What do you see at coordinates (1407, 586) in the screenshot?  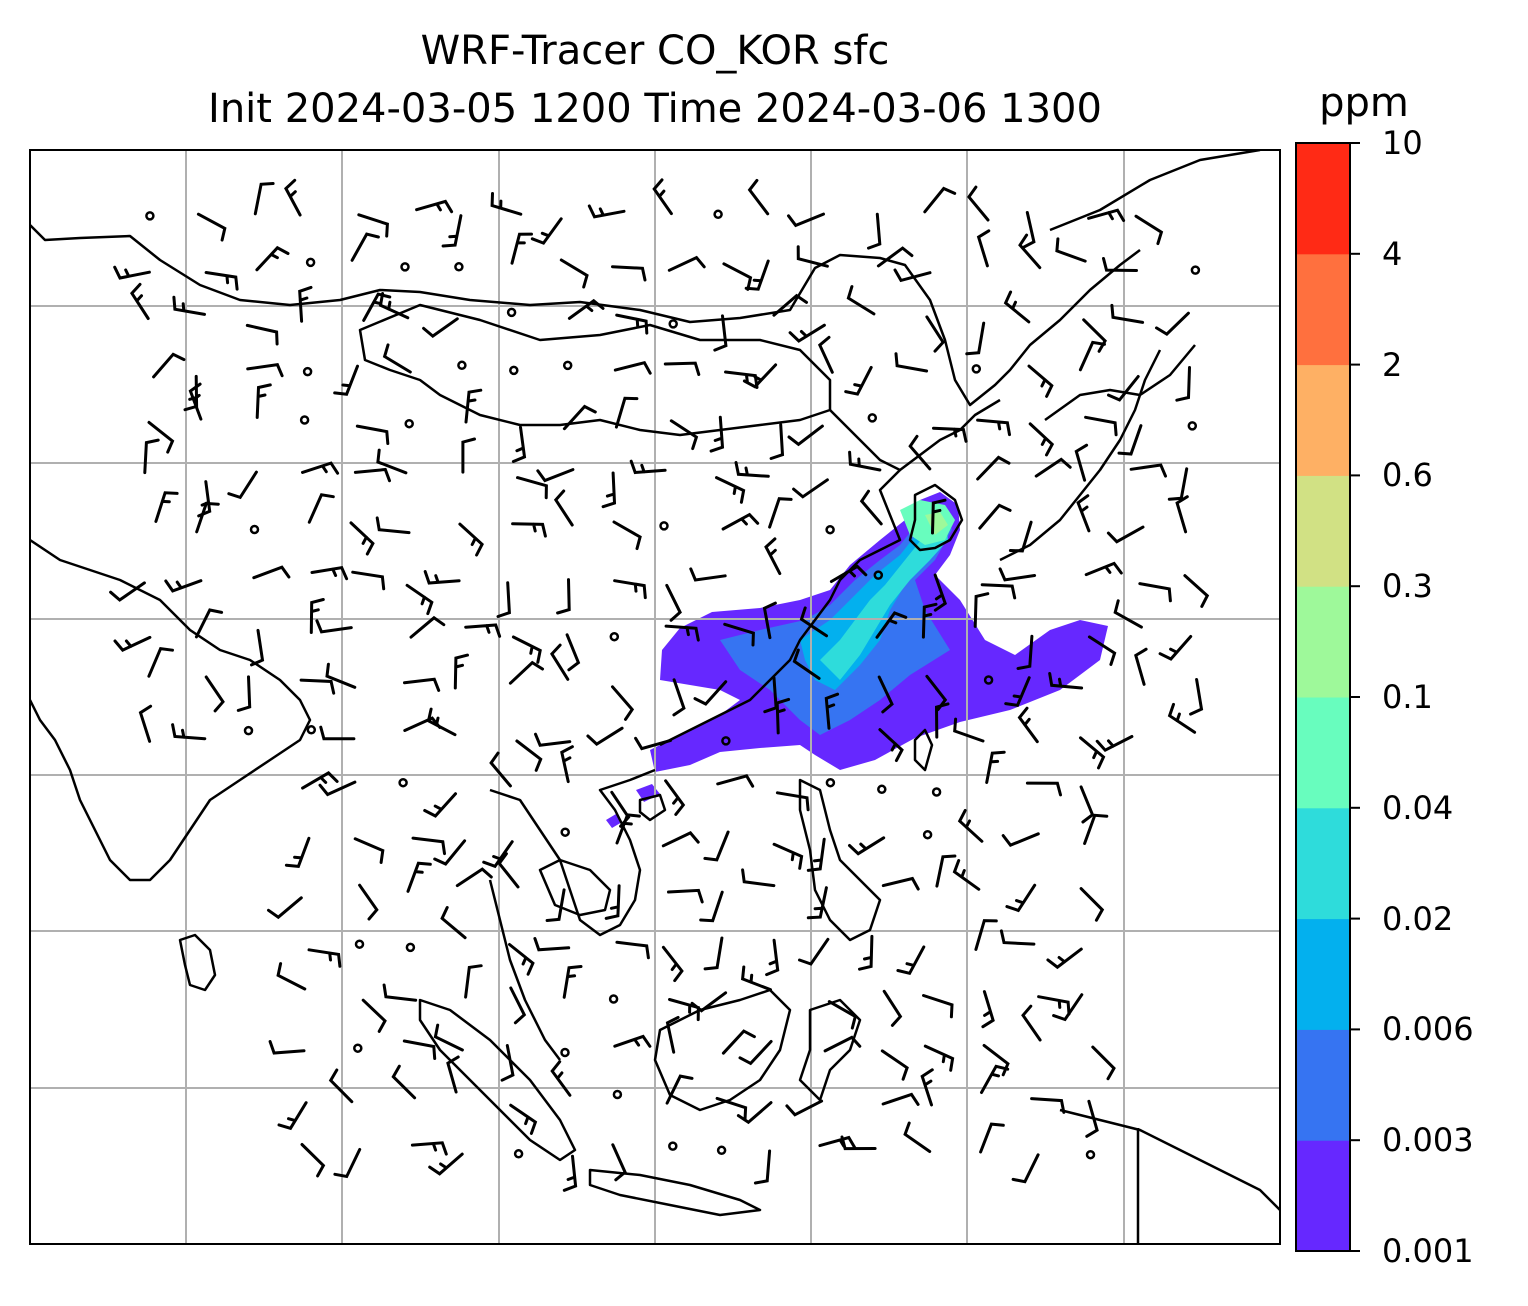 I see `colorbar-tick-label: 0.3` at bounding box center [1407, 586].